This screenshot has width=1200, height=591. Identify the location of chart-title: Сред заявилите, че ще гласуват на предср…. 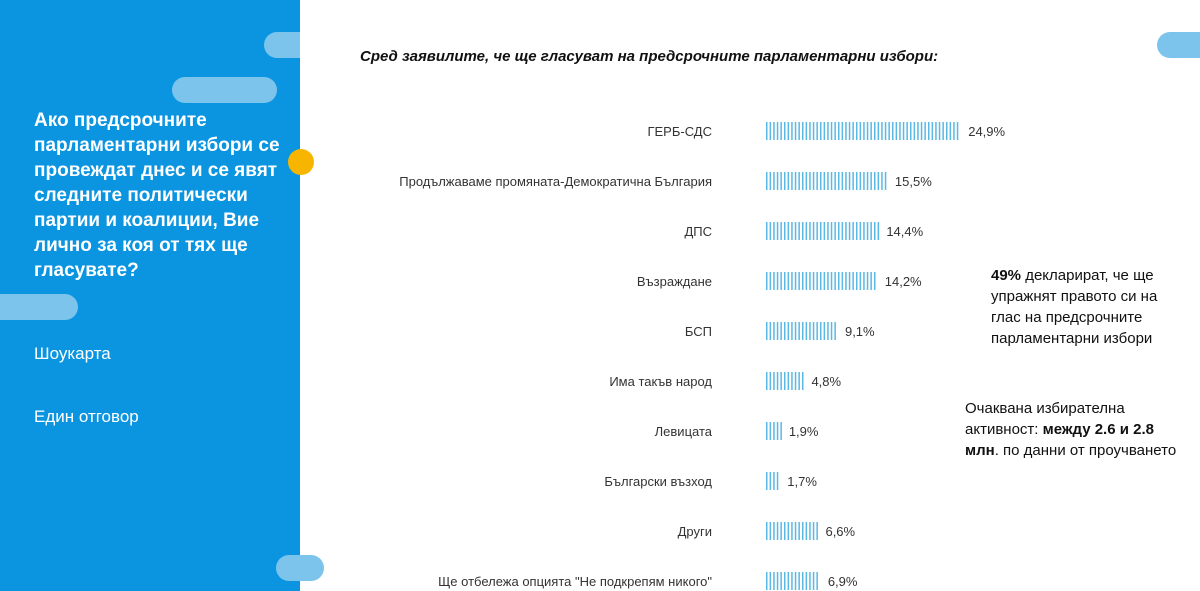
(649, 56).